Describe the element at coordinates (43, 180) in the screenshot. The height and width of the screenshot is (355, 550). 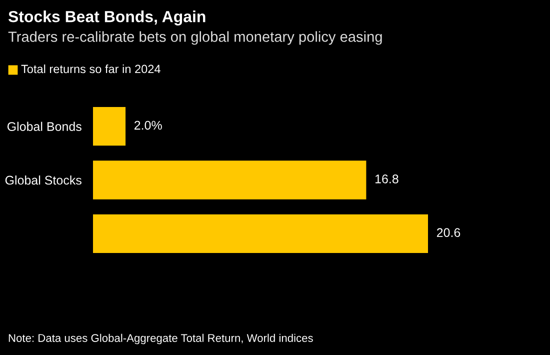
I see `y-tick-label: Global Stocks` at that location.